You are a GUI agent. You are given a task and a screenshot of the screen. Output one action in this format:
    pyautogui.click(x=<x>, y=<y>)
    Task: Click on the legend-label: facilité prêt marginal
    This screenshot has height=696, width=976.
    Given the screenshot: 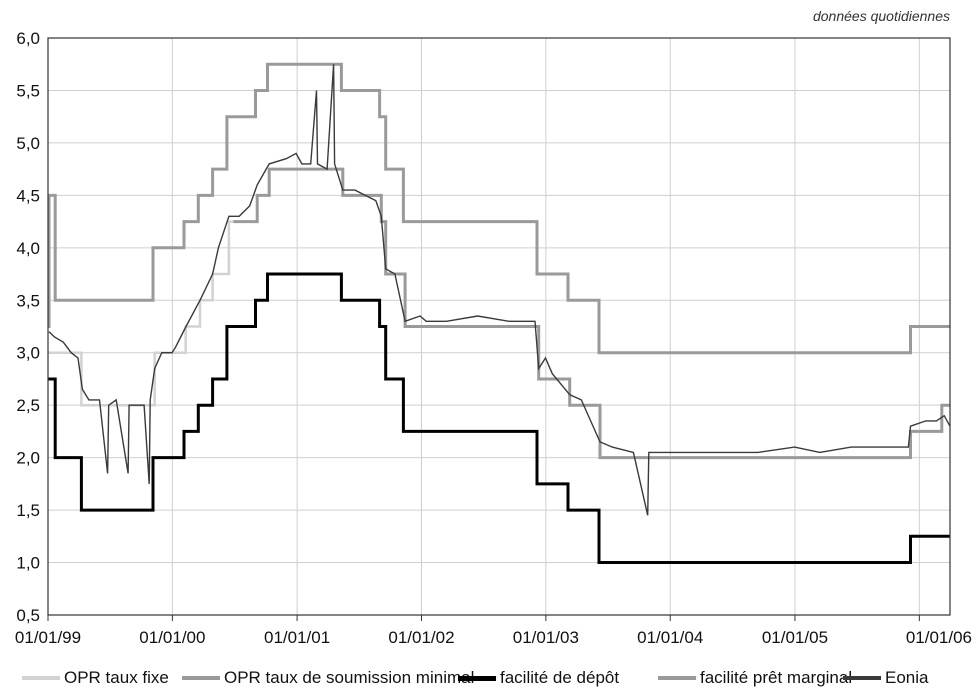 What is the action you would take?
    pyautogui.click(x=776, y=677)
    